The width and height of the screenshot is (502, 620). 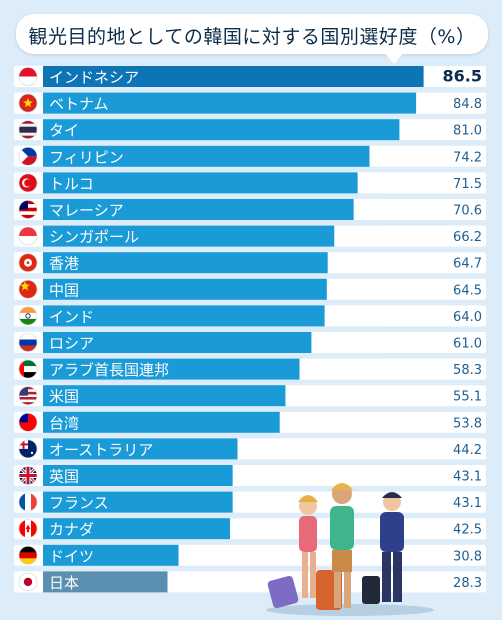 I want to click on bar-value-label: 70.6, so click(x=467, y=211).